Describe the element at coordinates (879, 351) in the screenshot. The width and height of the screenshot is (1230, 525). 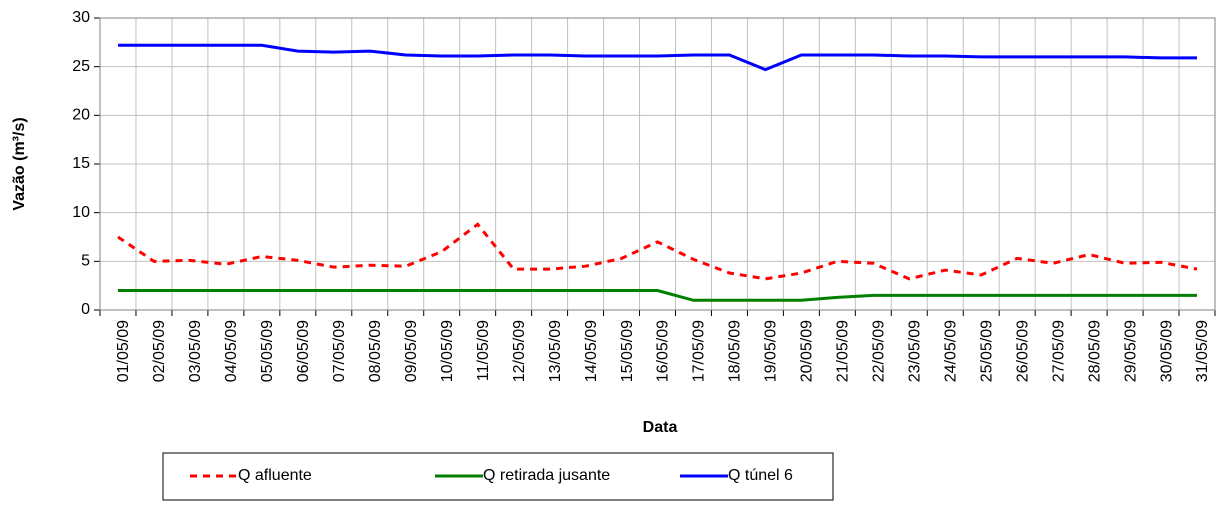
I see `x-tick-label: 22/05/09` at that location.